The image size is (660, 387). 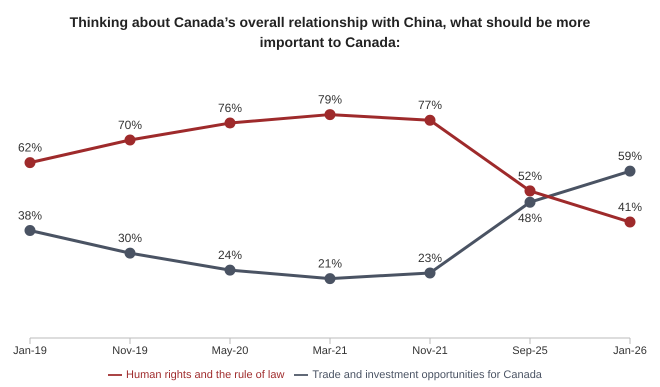 What do you see at coordinates (130, 350) in the screenshot?
I see `x-tick-label: Nov-19` at bounding box center [130, 350].